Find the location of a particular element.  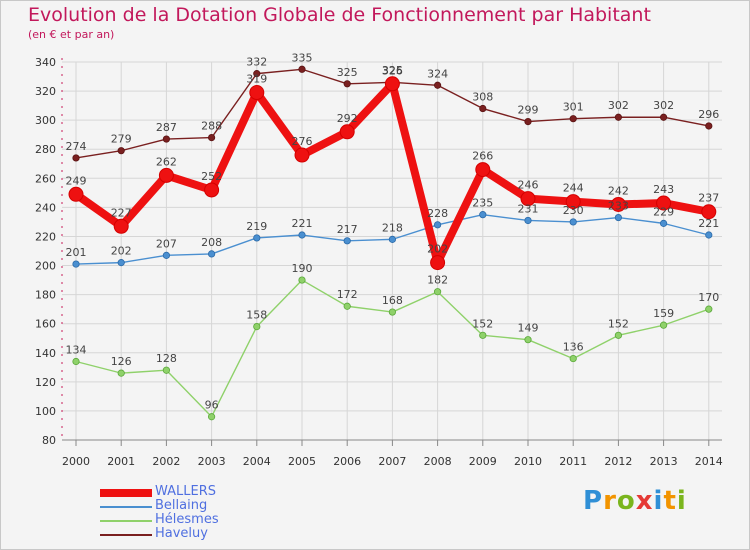

data-label-helesmes: 128 is located at coordinates (166, 358).